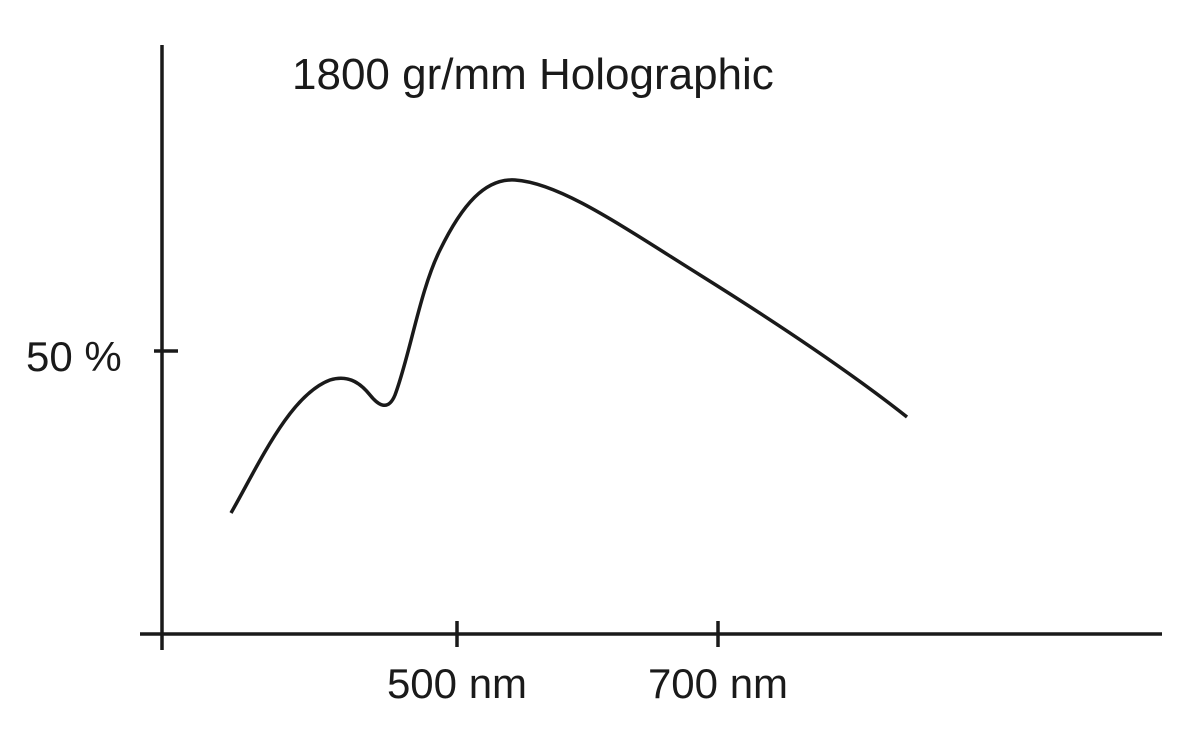 Image resolution: width=1200 pixels, height=734 pixels. I want to click on x-tick-label-500: 500 nm, so click(457, 683).